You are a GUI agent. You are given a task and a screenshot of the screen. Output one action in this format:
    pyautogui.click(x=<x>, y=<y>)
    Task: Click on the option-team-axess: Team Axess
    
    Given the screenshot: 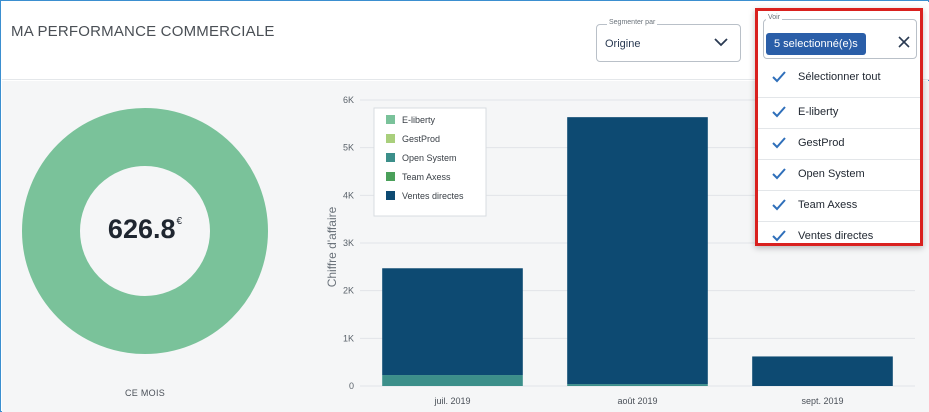 What is the action you would take?
    pyautogui.click(x=839, y=205)
    